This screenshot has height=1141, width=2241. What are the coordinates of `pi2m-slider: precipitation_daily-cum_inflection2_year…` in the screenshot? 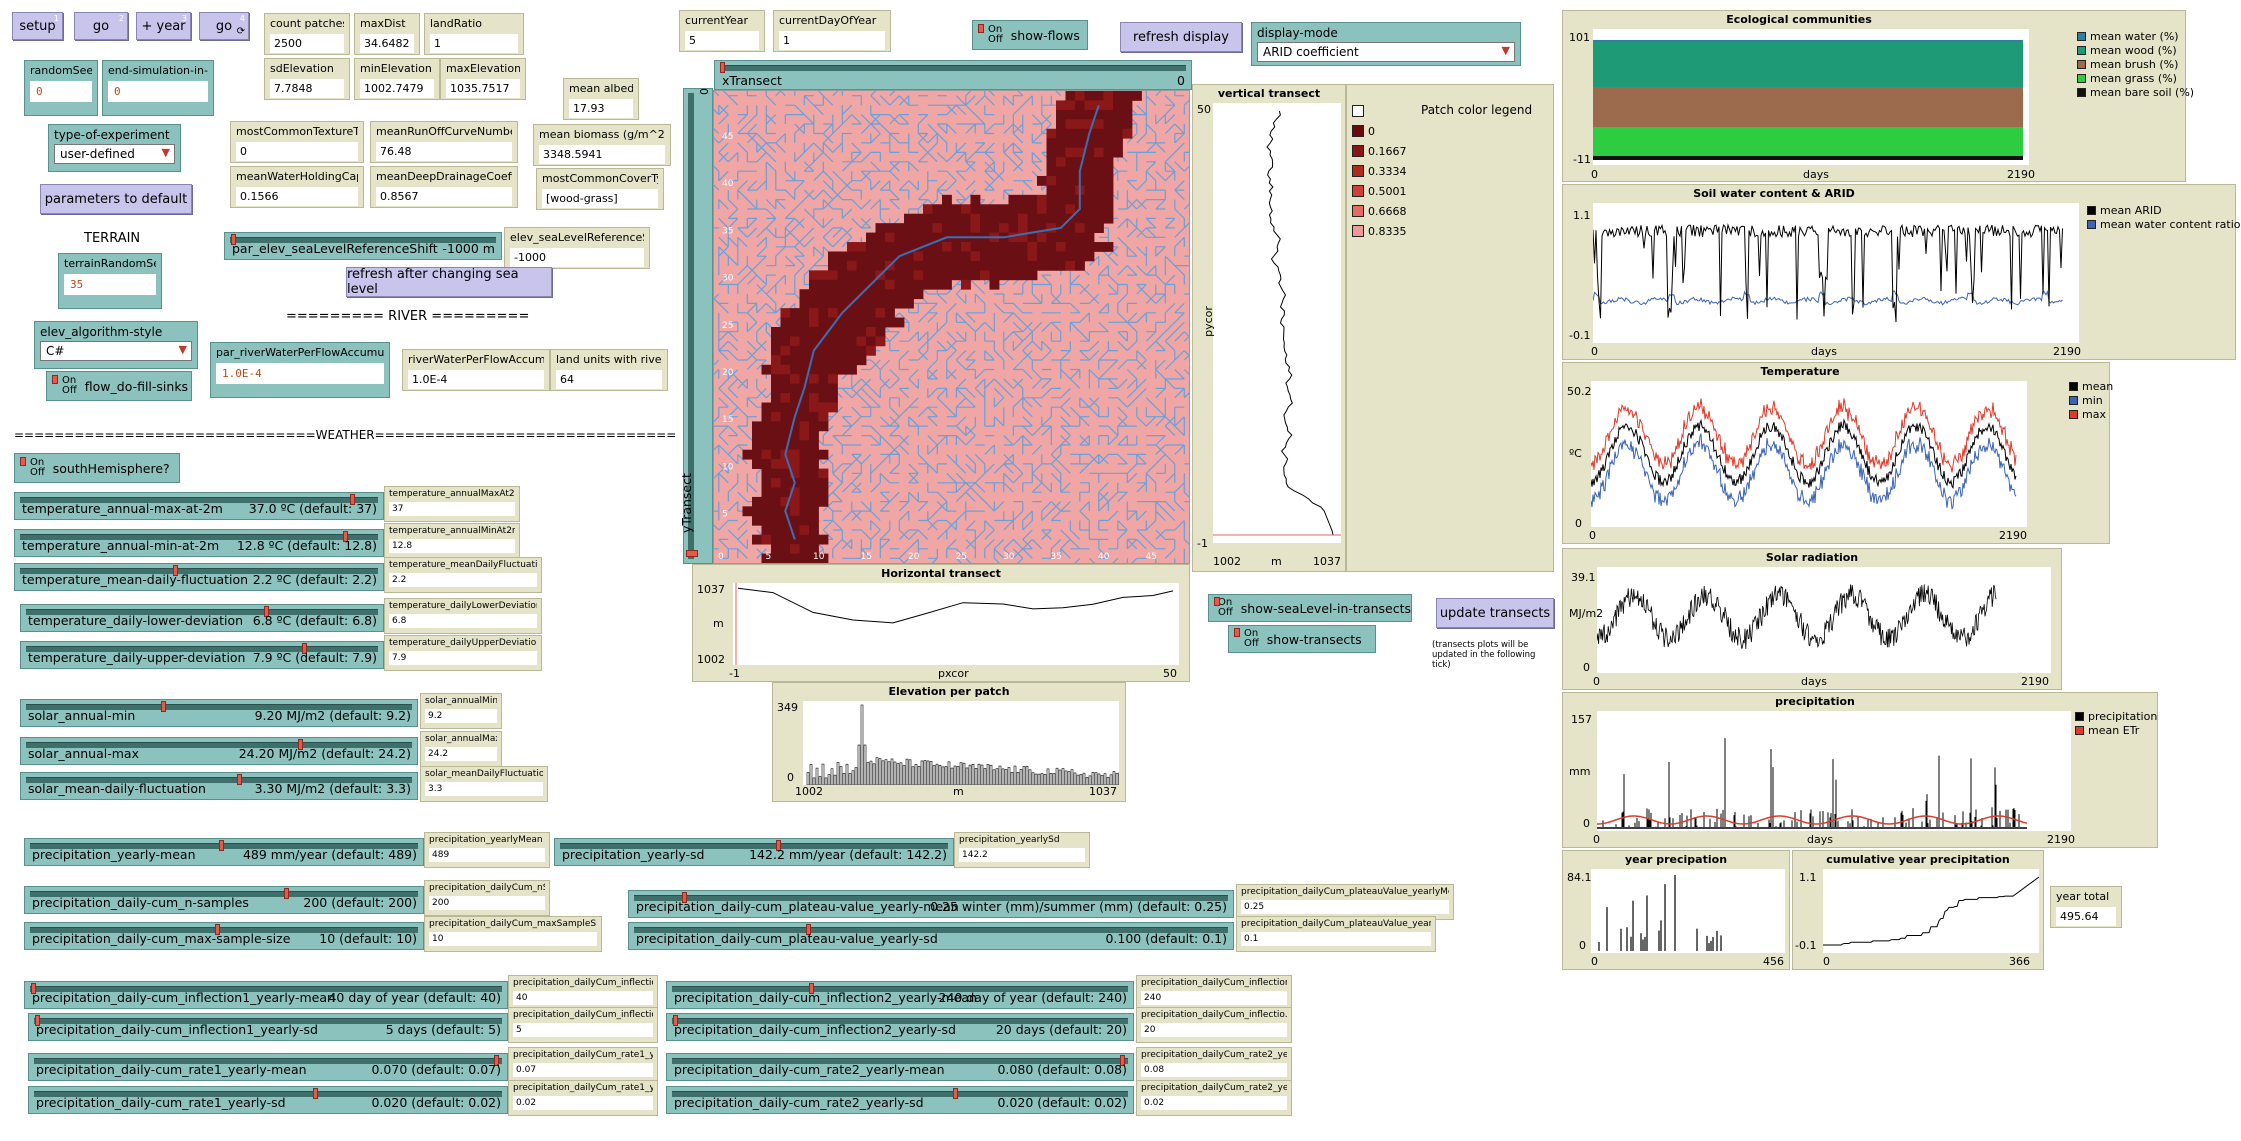 It's located at (900, 995).